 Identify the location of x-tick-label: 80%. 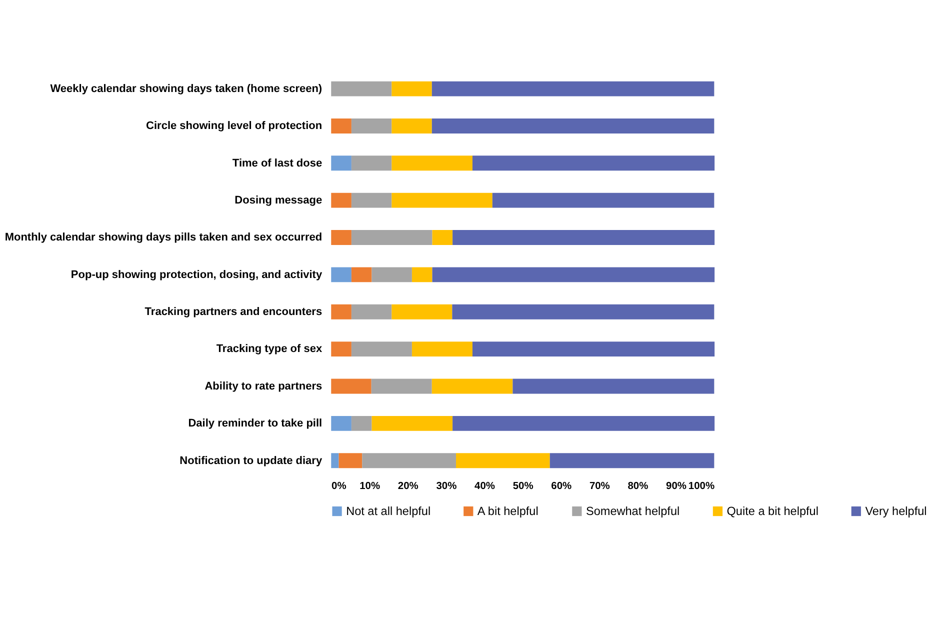
(638, 486).